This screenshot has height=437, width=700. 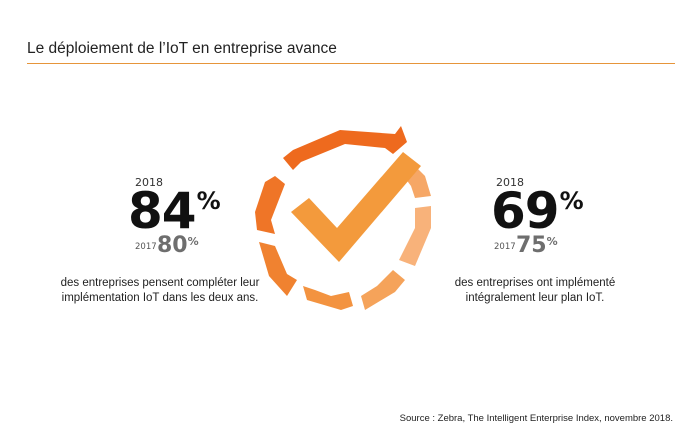 I want to click on right-stat-prev-unit: %, so click(x=552, y=241).